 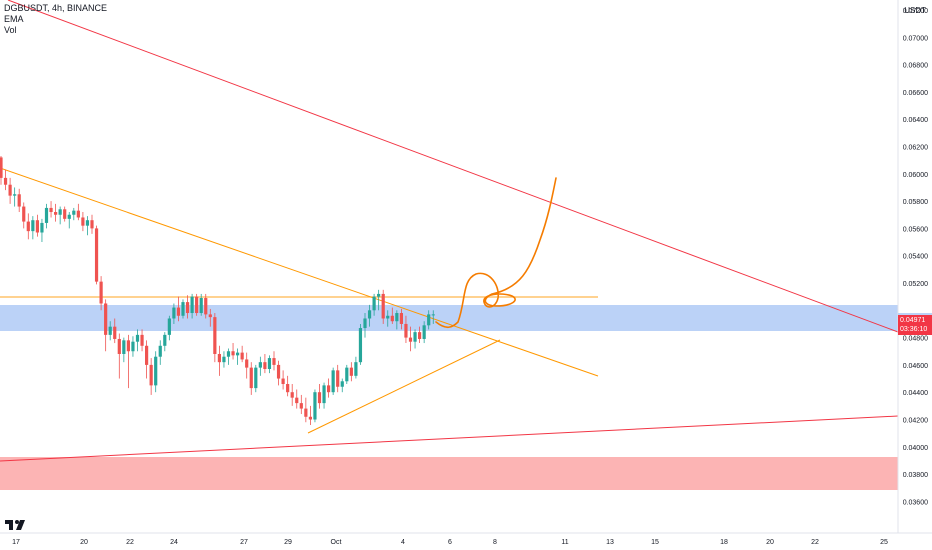 I want to click on currency-unit: USDT, so click(x=915, y=10).